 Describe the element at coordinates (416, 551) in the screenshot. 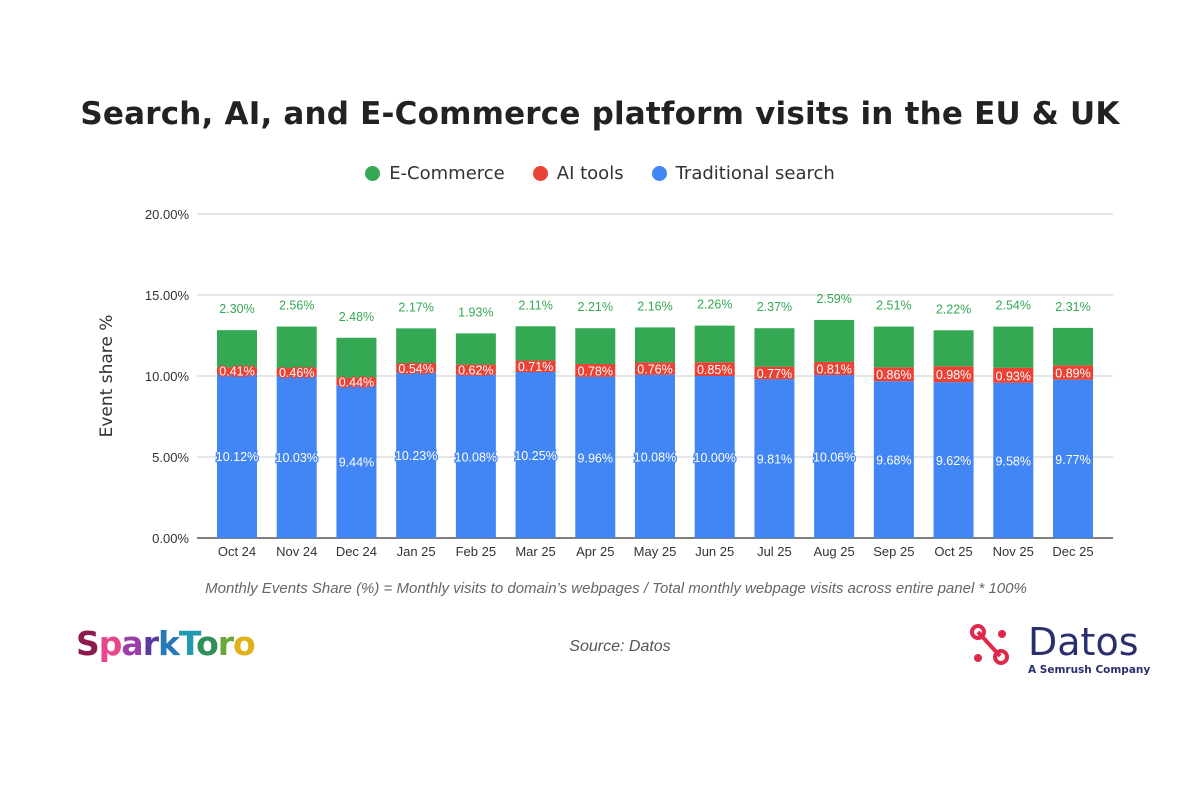

I see `x-tick-label: Jan 25` at that location.